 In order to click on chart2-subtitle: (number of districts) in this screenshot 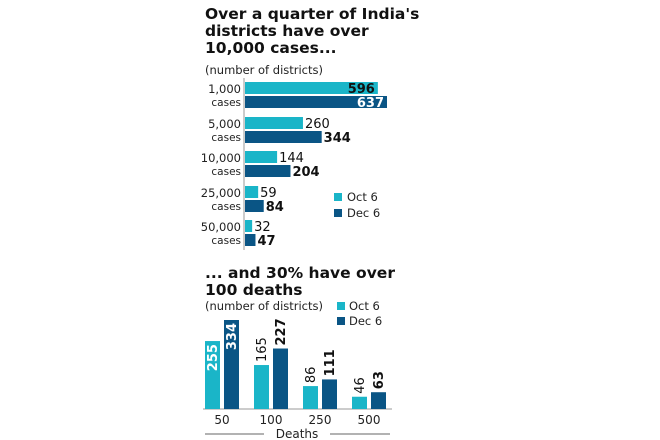, I will do `click(264, 306)`.